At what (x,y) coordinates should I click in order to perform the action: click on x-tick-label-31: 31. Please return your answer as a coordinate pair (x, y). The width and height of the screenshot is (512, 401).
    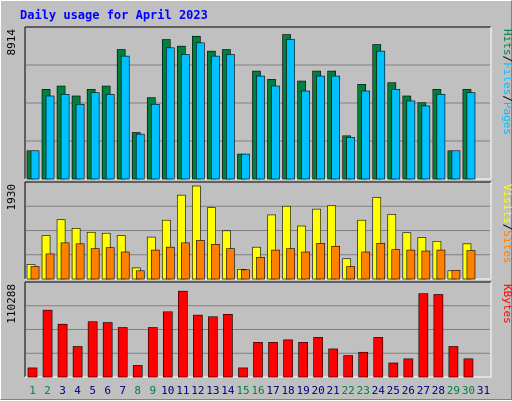
    Looking at the image, I should click on (483, 390).